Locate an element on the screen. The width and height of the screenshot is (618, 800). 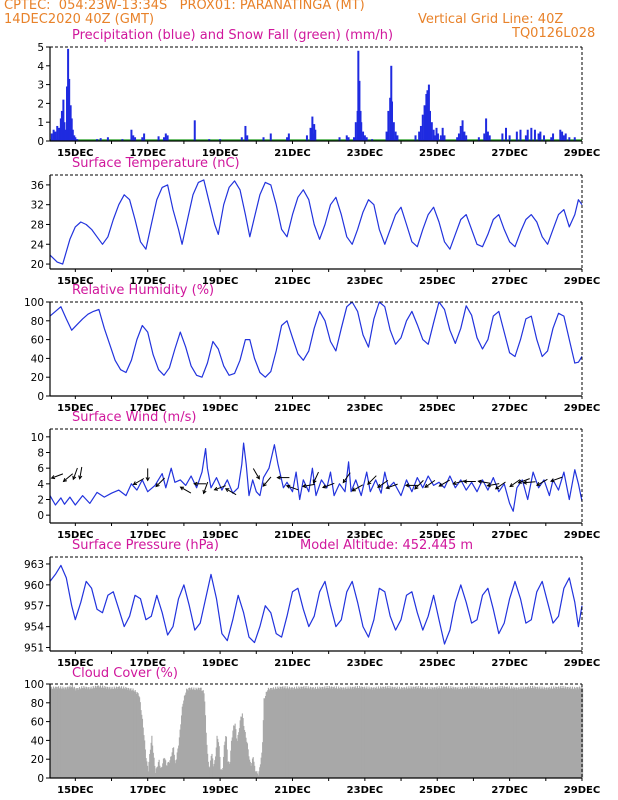
rh-x-tick-label: 17DEC is located at coordinates (148, 408).